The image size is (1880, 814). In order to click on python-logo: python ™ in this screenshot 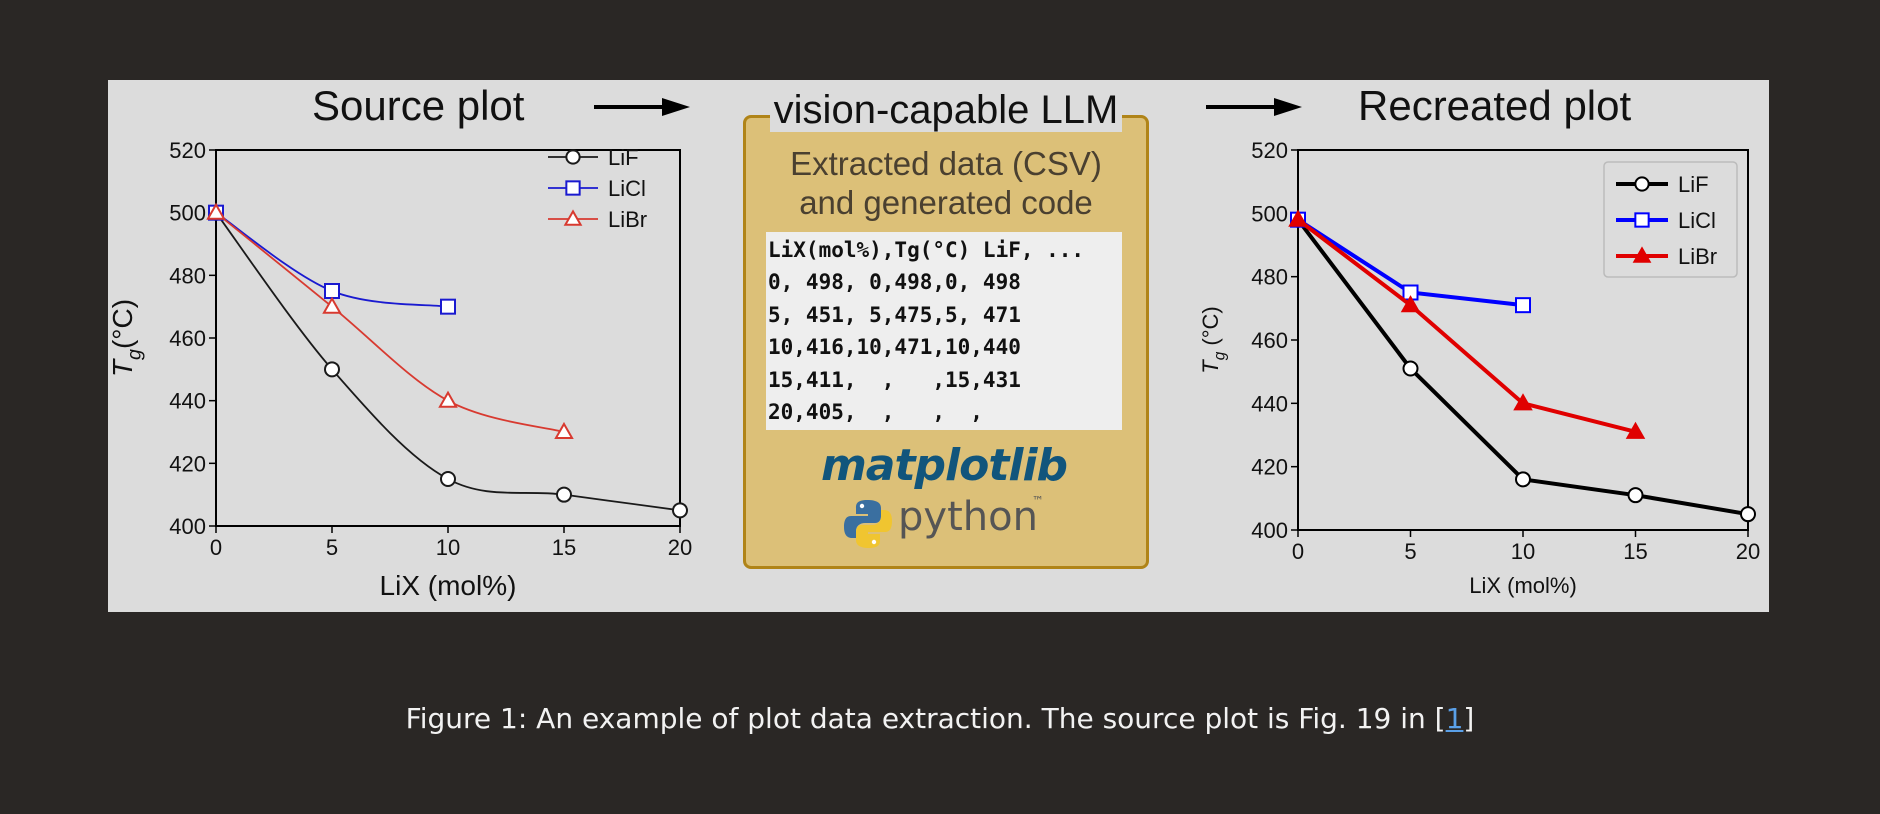, I will do `click(952, 524)`.